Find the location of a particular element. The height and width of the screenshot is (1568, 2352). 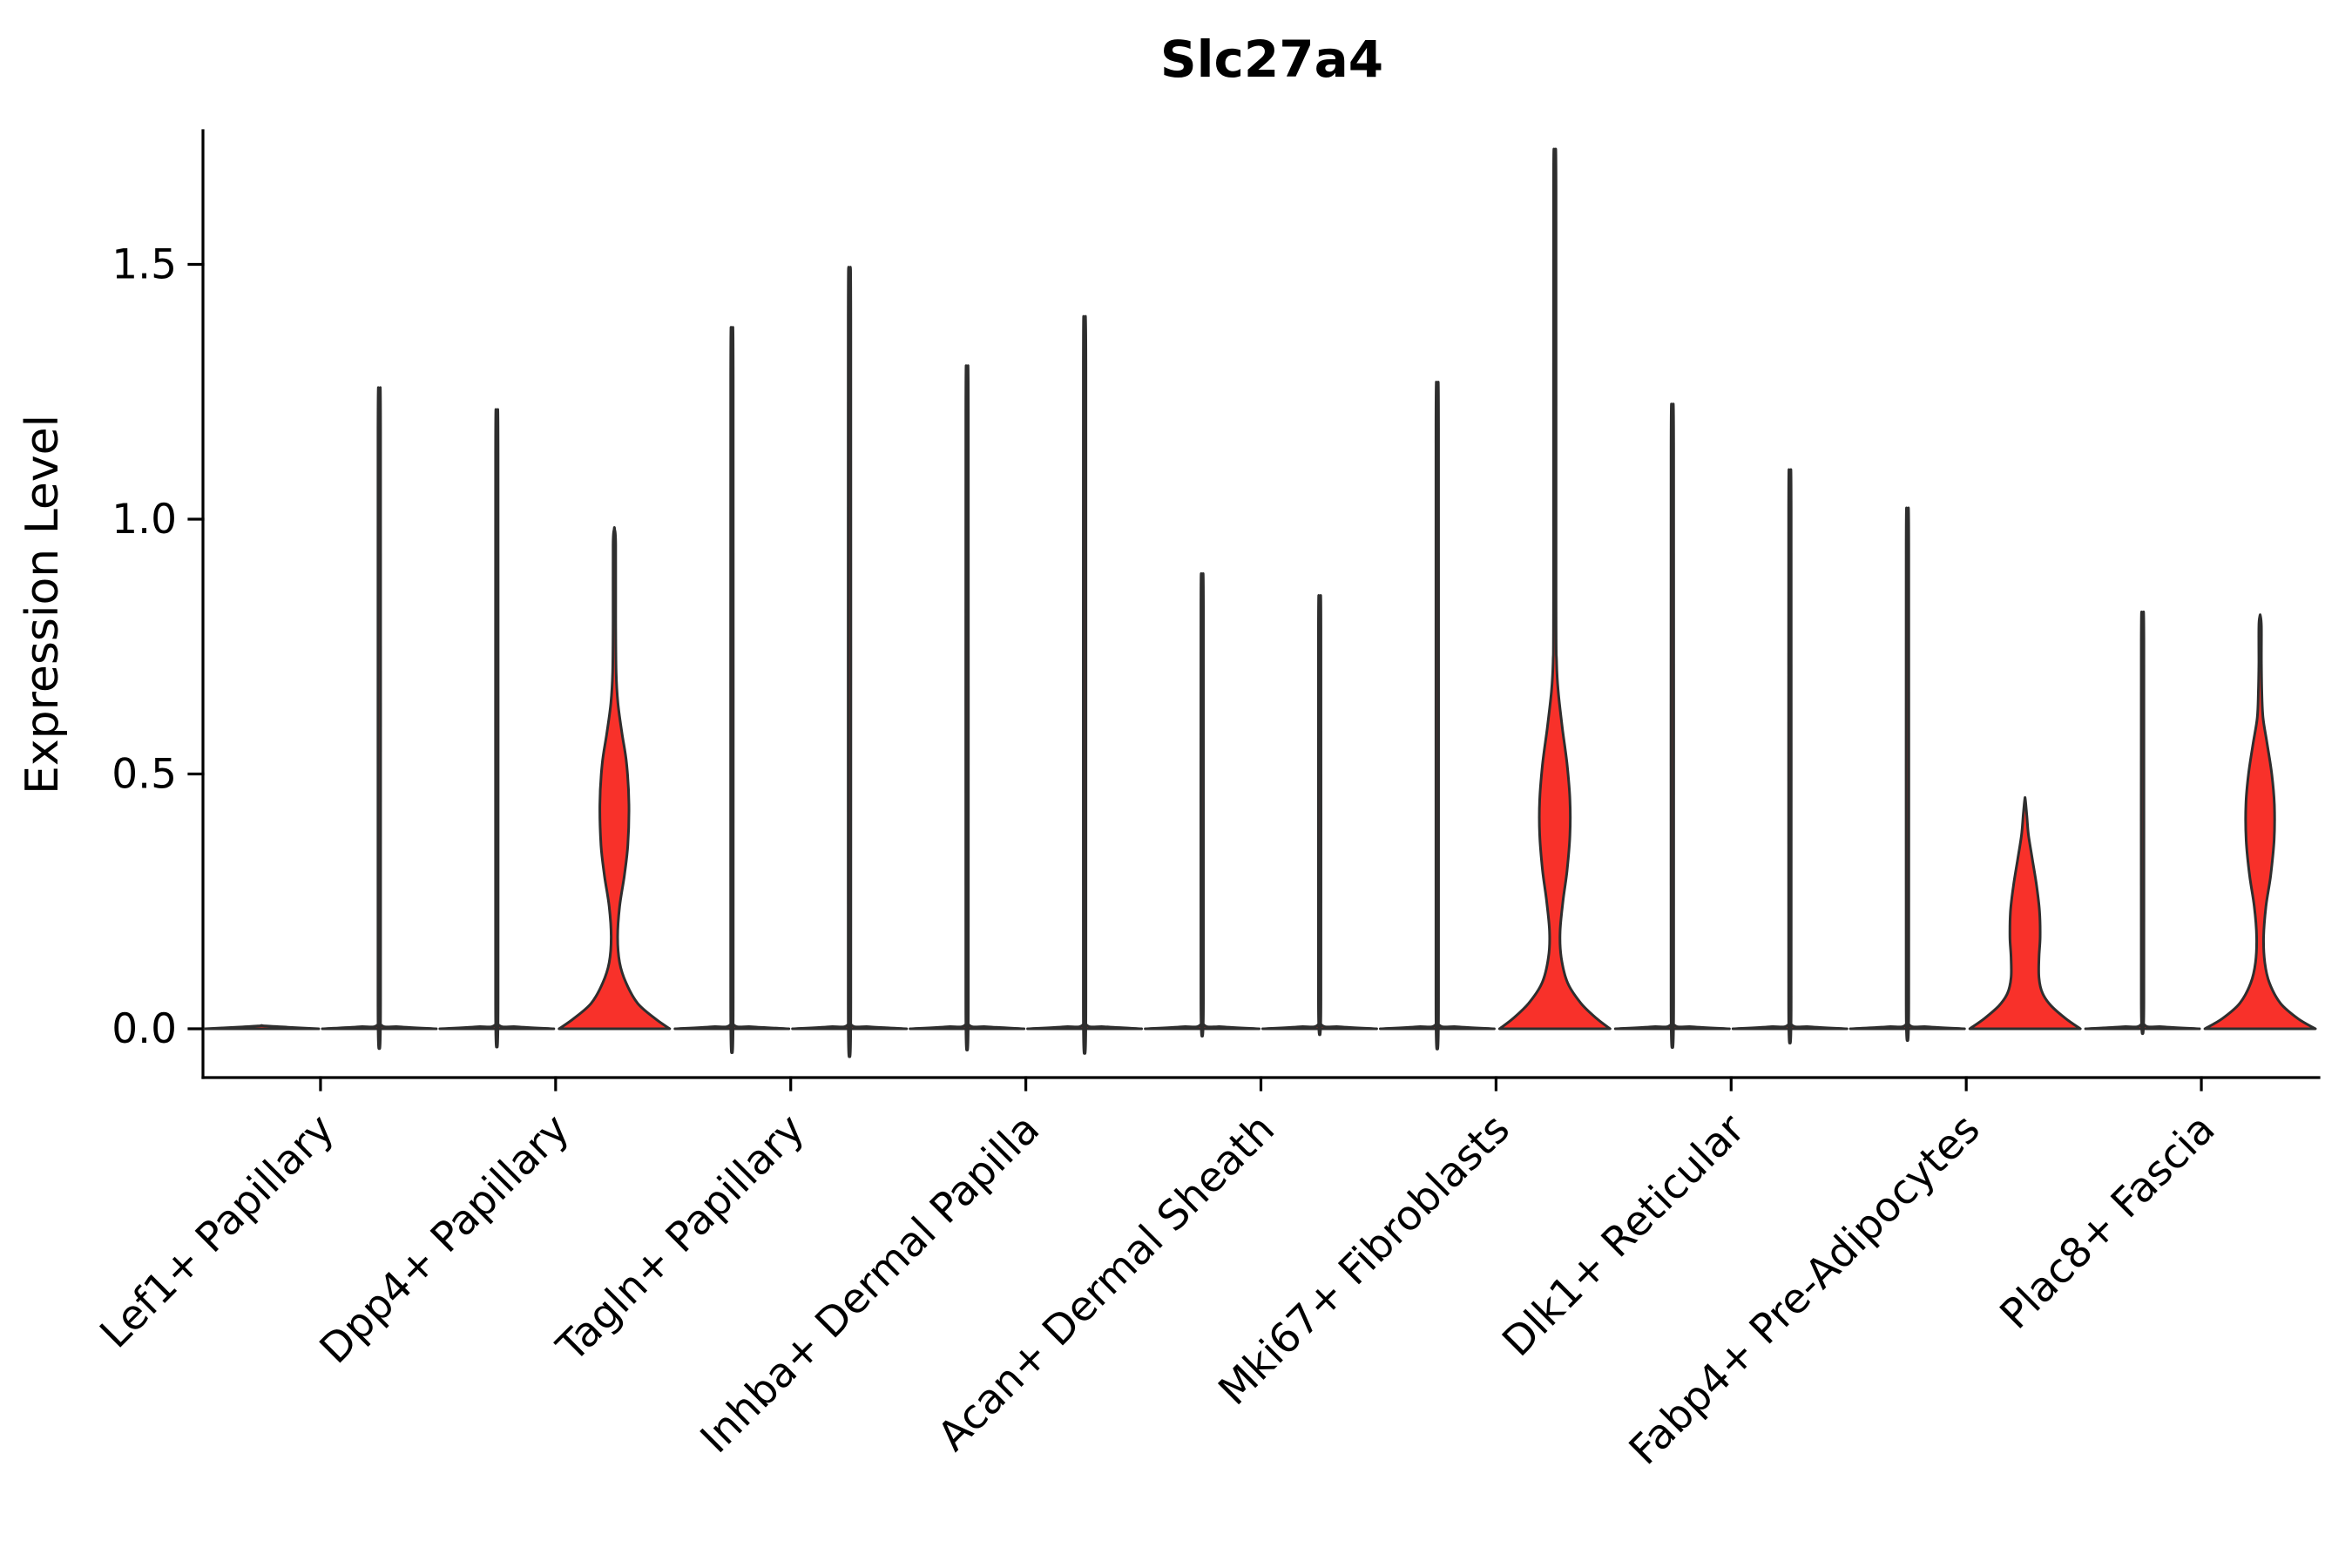

y-tick-label: 1.0 is located at coordinates (145, 520).